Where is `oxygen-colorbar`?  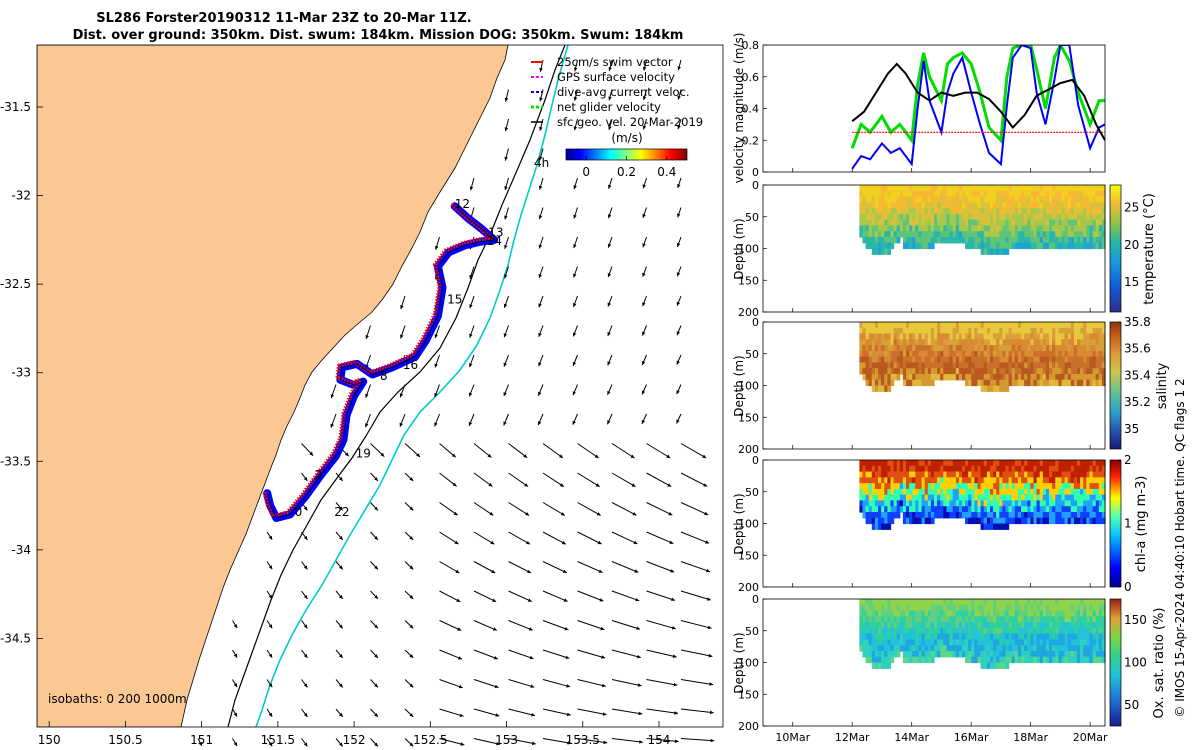
oxygen-colorbar is located at coordinates (1115, 662).